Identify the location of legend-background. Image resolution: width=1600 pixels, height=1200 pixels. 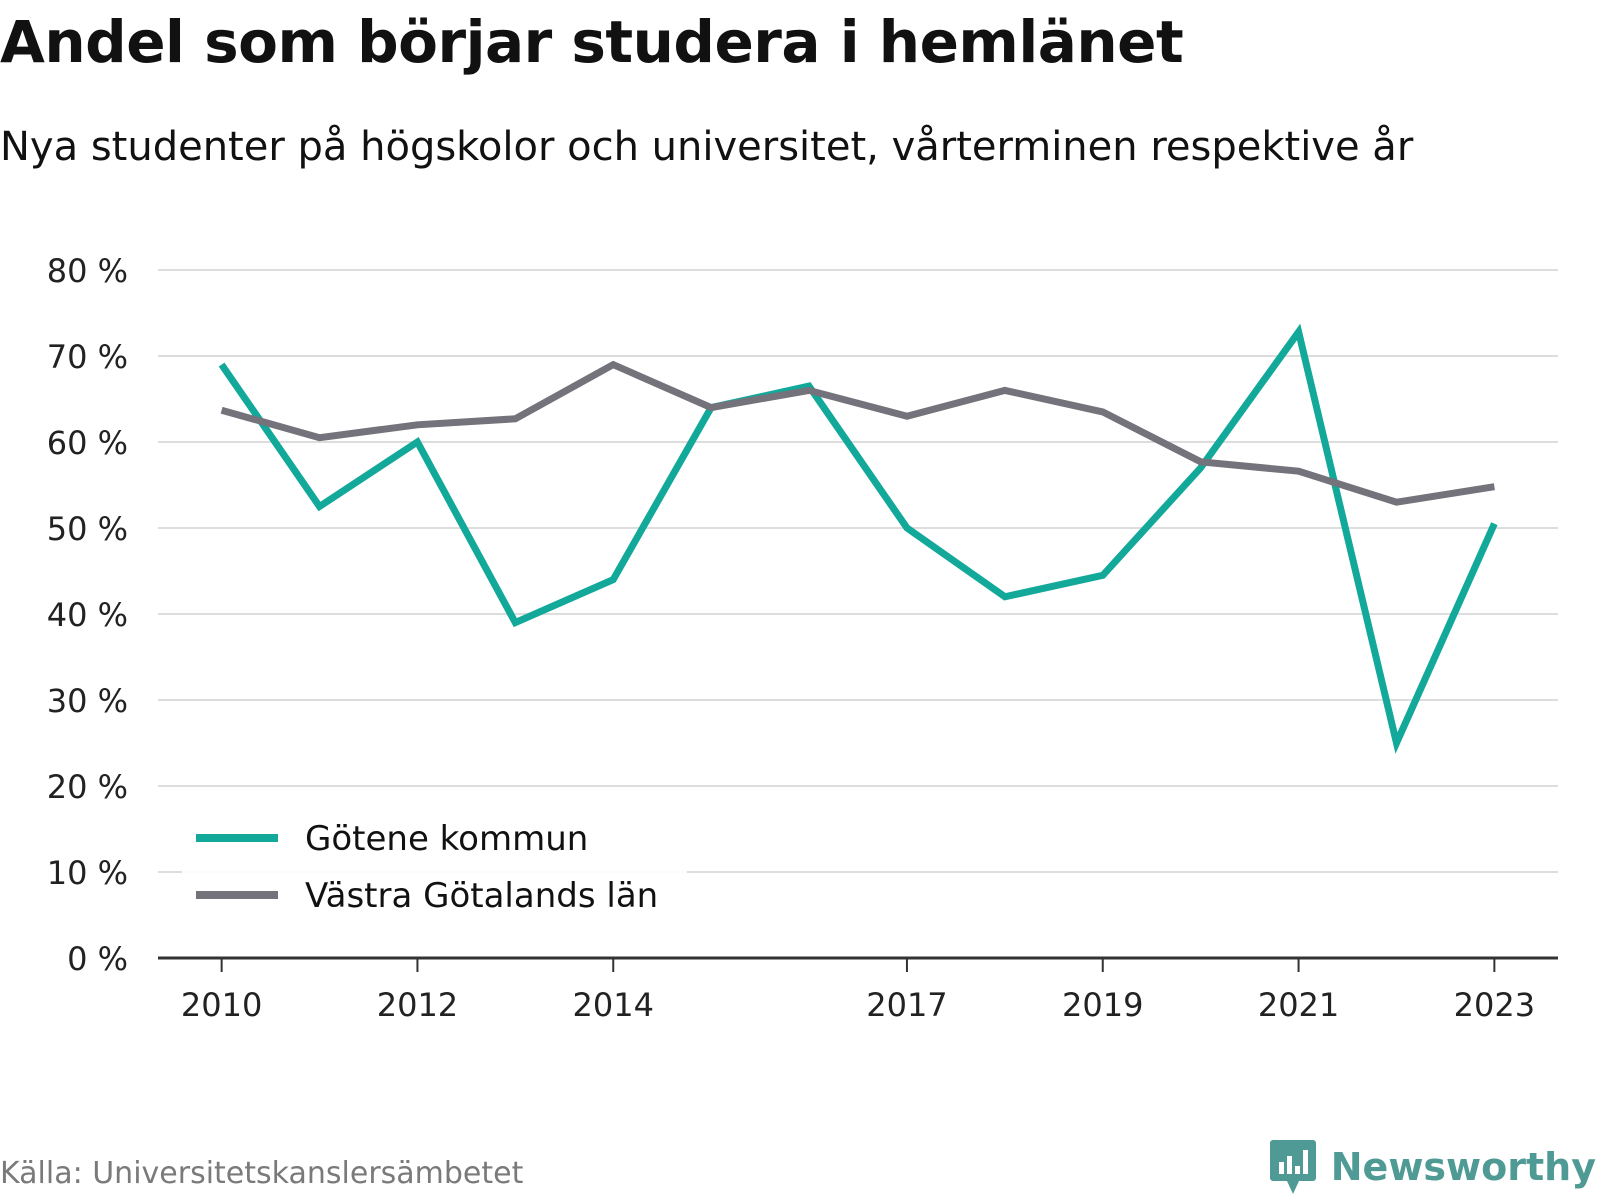
(434, 868).